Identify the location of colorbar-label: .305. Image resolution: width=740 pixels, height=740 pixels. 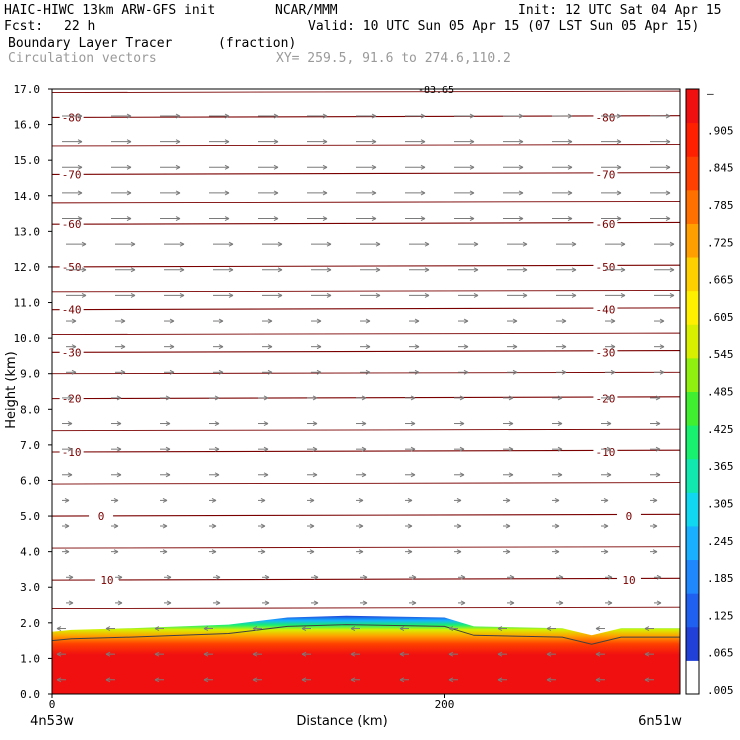
(720, 503).